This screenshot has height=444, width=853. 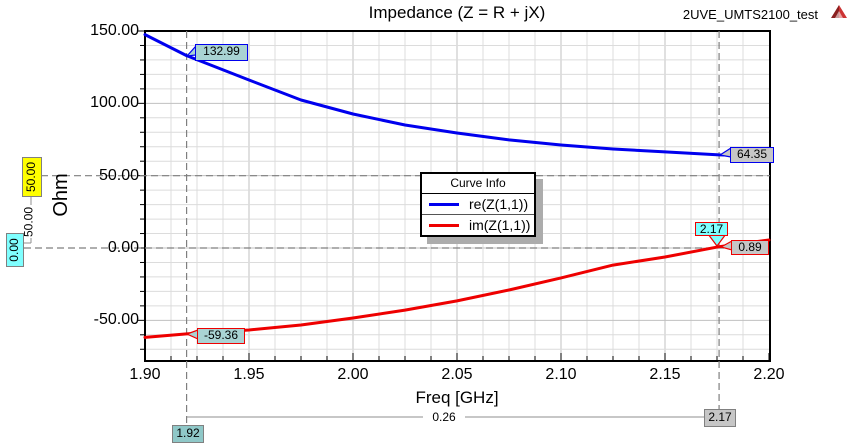 What do you see at coordinates (221, 336) in the screenshot?
I see `marker-callout-im-at-1.92: -59.36` at bounding box center [221, 336].